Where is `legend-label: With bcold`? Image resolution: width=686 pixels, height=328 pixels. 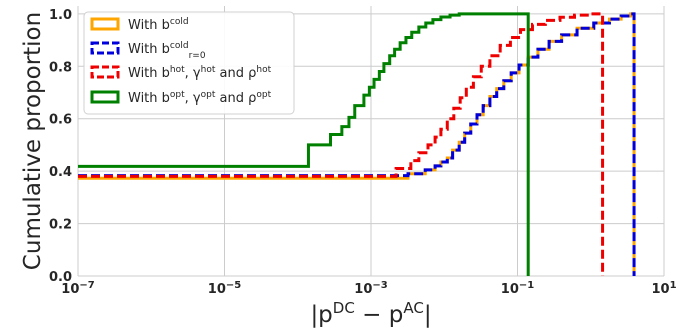 legend-label: With bcold is located at coordinates (158, 25).